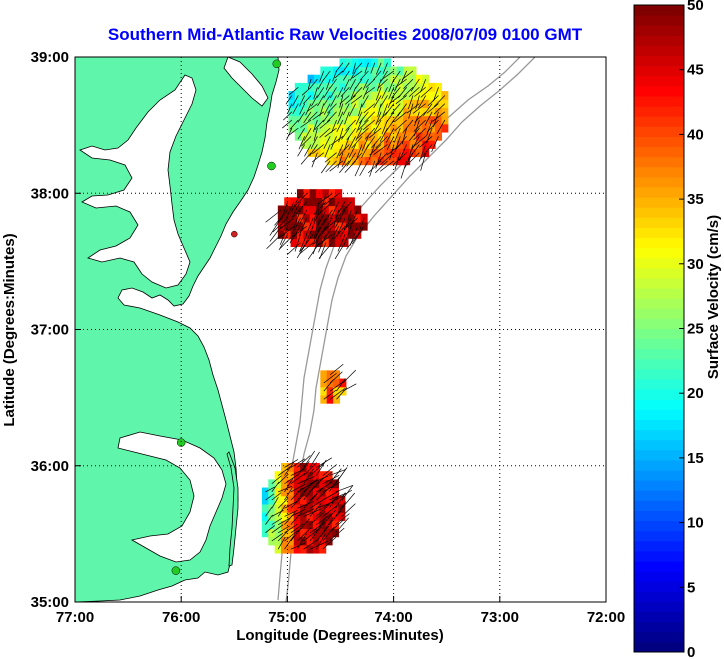  I want to click on y-tick-label: 36:00, so click(50, 466).